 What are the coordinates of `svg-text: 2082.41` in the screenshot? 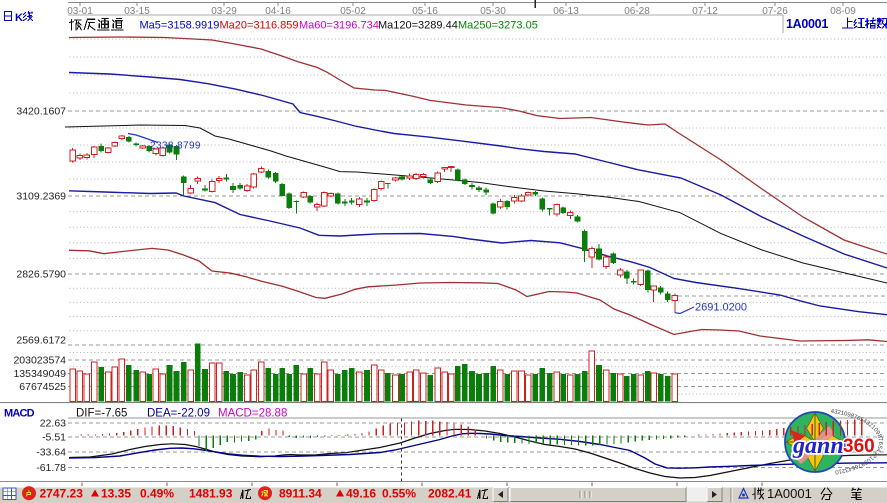 It's located at (450, 494).